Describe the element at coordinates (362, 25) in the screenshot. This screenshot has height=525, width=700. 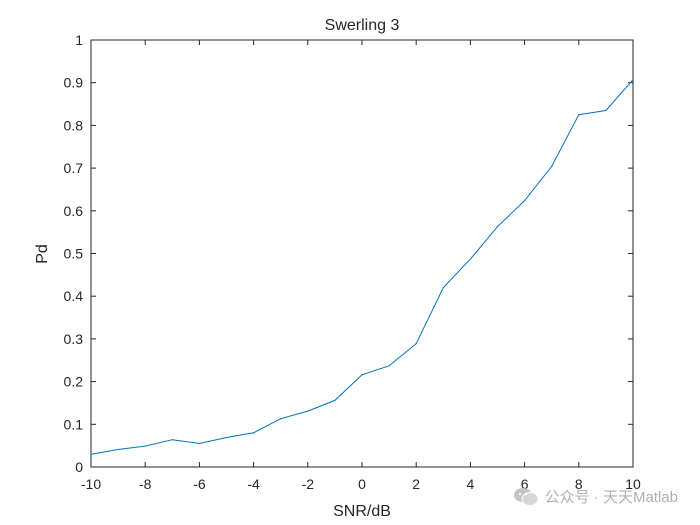
I see `chart-title: Swerling 3` at that location.